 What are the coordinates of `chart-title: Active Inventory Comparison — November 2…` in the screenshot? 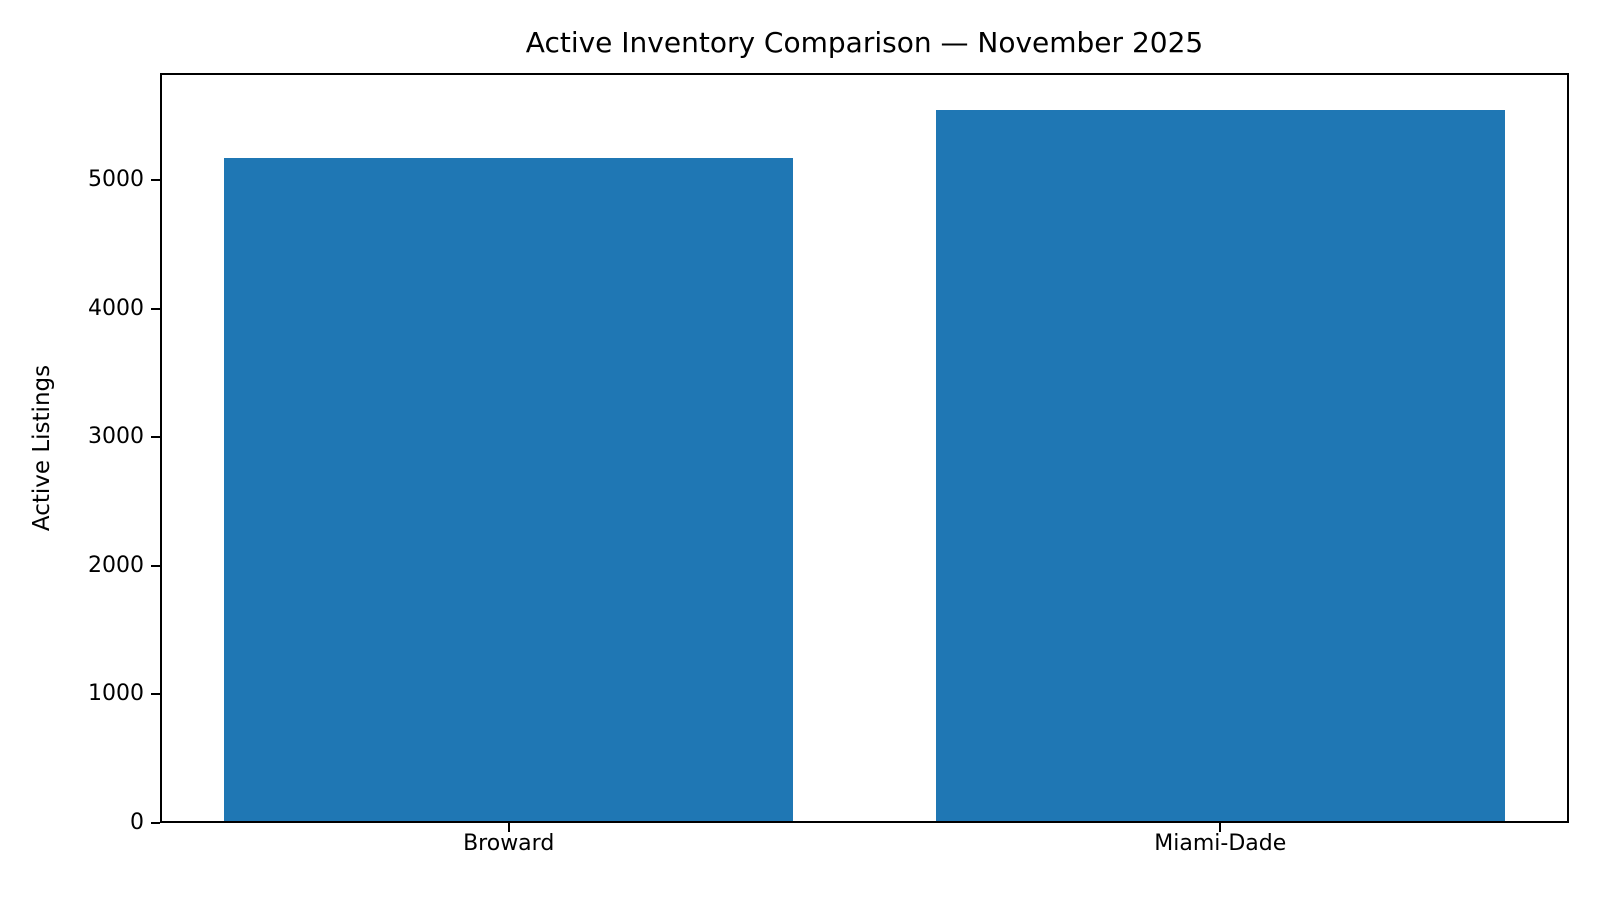 It's located at (864, 42).